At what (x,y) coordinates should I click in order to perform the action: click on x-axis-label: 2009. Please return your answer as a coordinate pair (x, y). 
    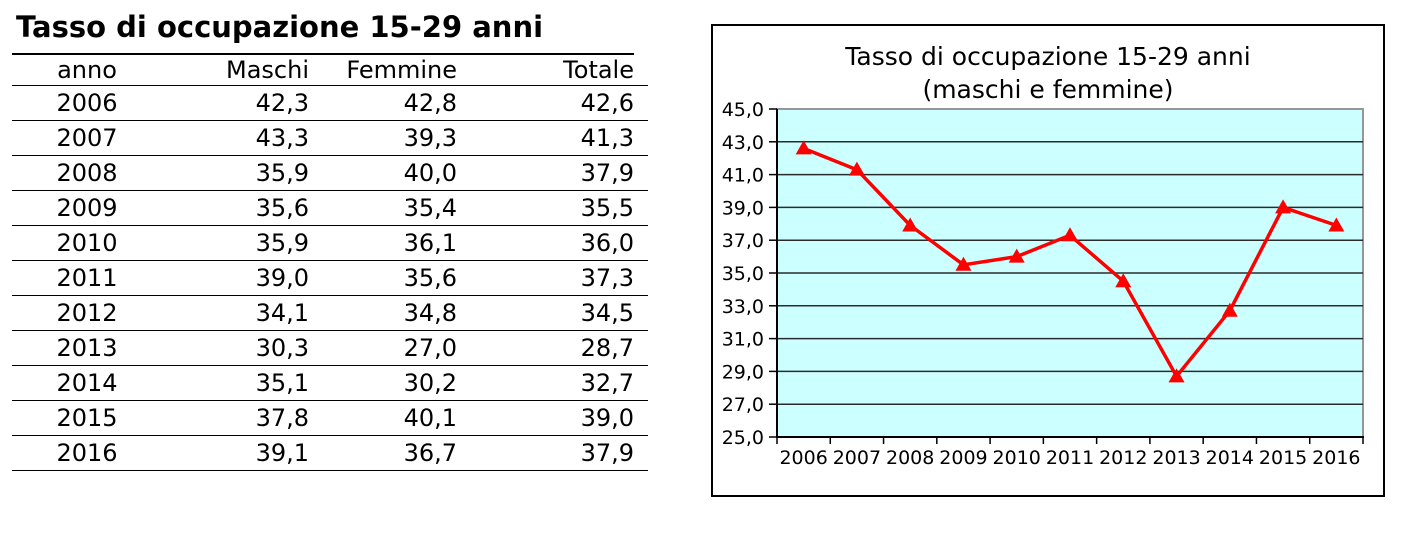
    Looking at the image, I should click on (963, 458).